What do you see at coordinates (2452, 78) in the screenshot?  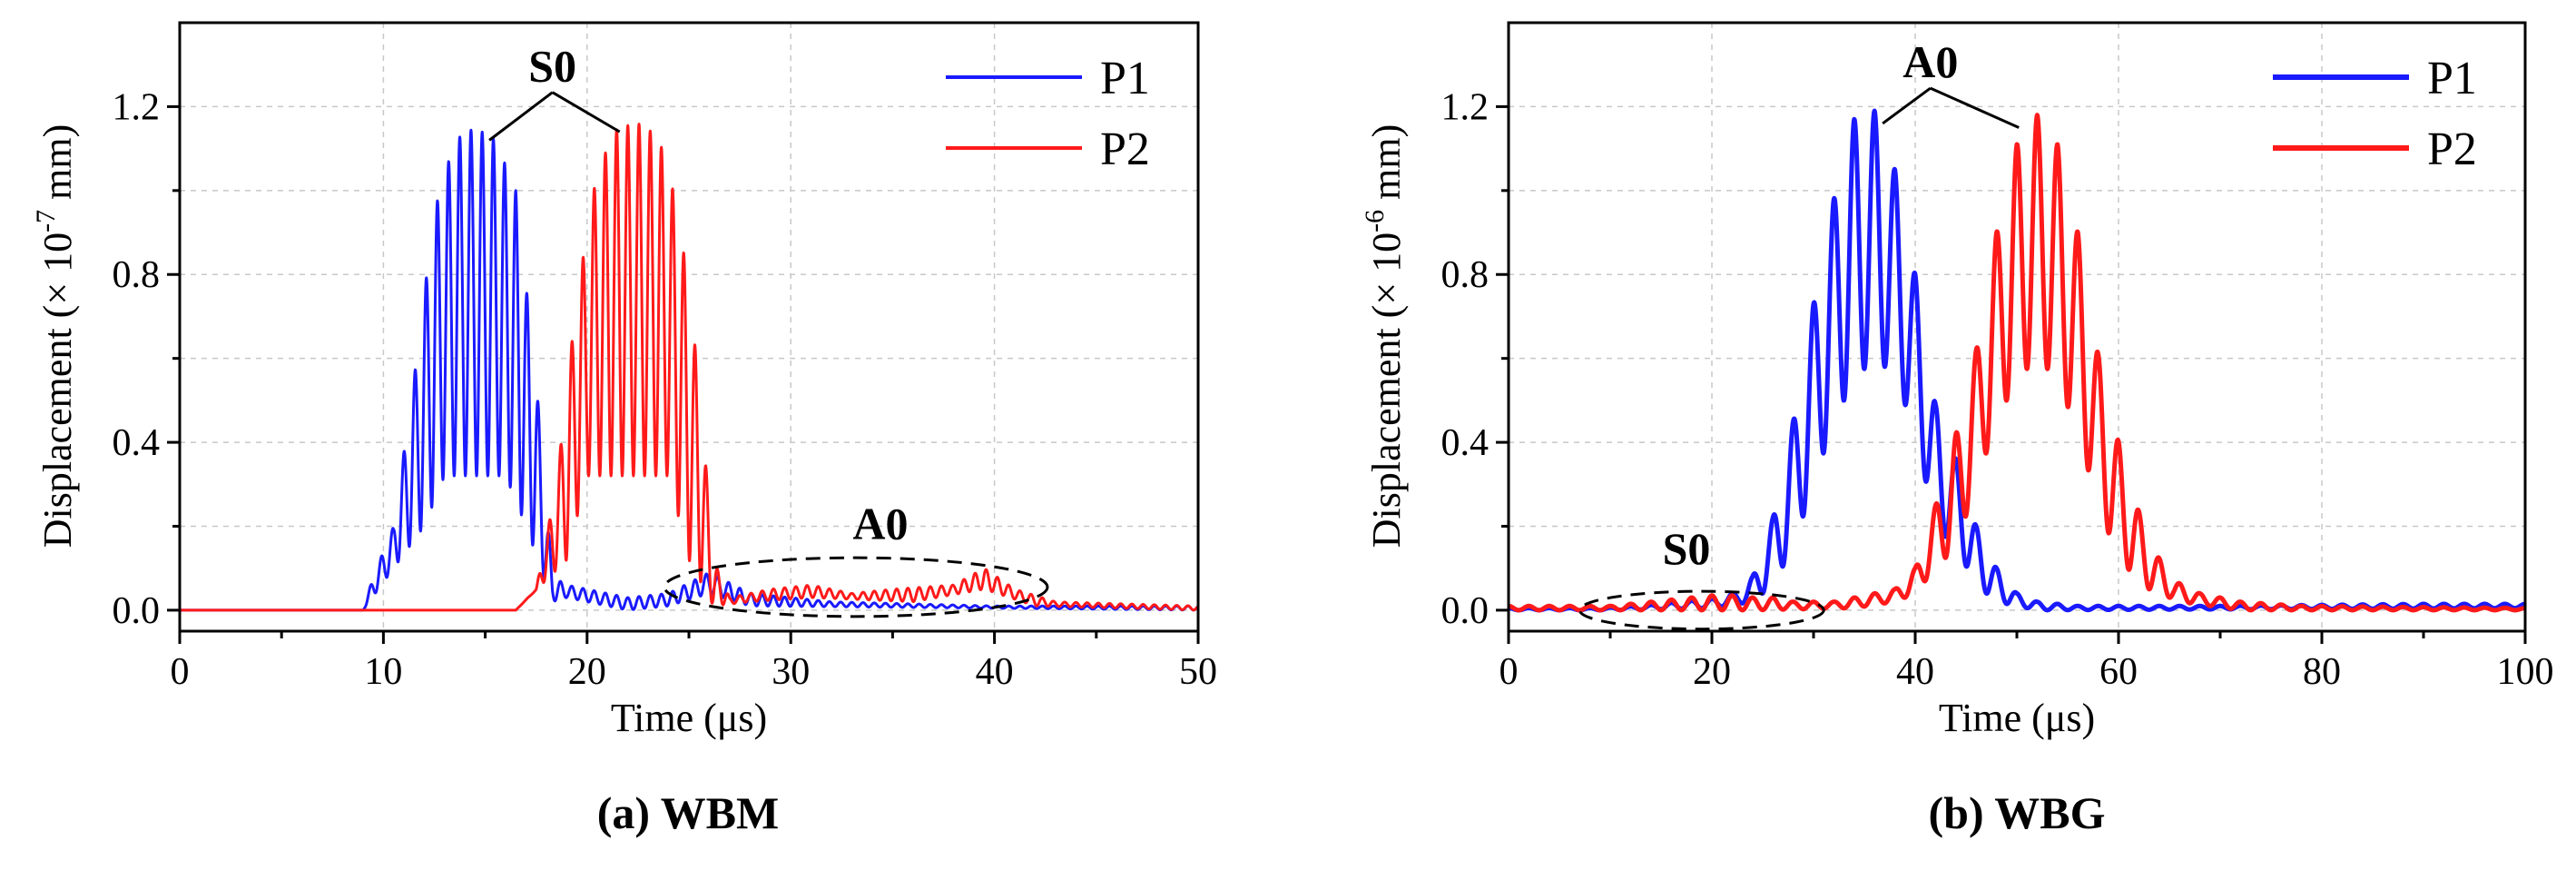 I see `panel-b-legend-label-p1: P1` at bounding box center [2452, 78].